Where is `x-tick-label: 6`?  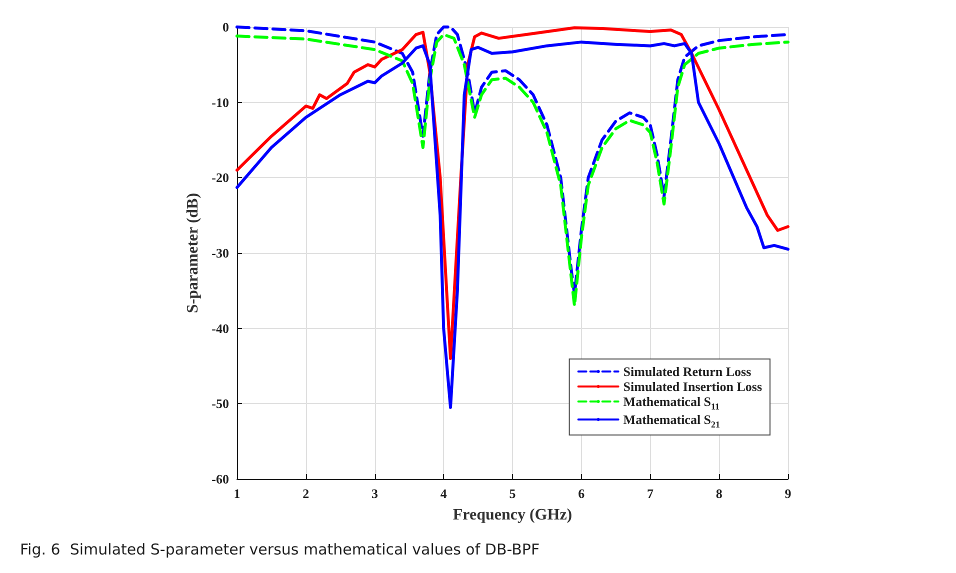
x-tick-label: 6 is located at coordinates (582, 493).